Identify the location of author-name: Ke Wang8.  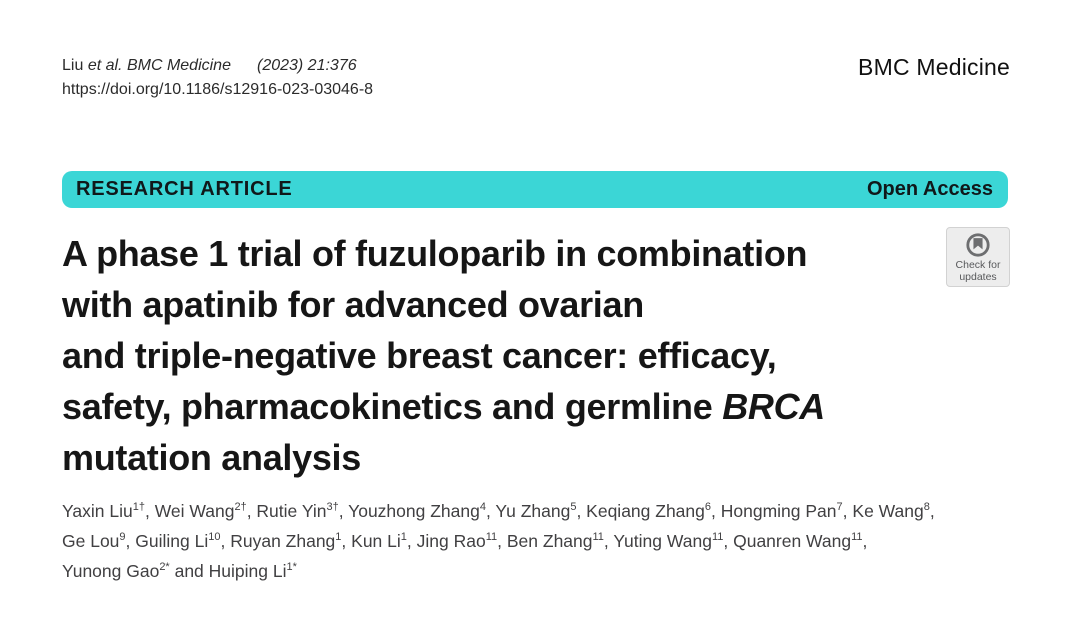
(891, 511).